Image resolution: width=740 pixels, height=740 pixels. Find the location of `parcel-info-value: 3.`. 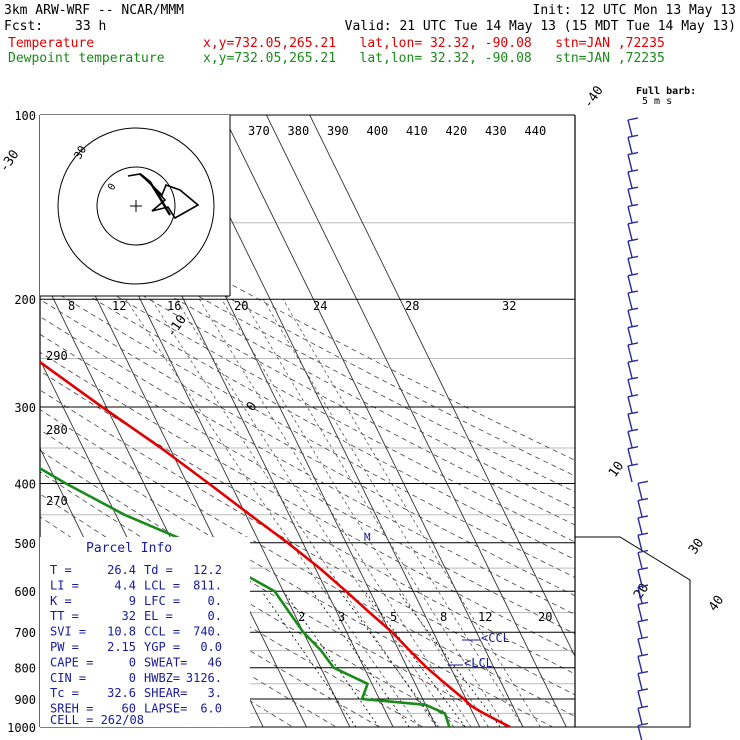

parcel-info-value: 3. is located at coordinates (215, 693).